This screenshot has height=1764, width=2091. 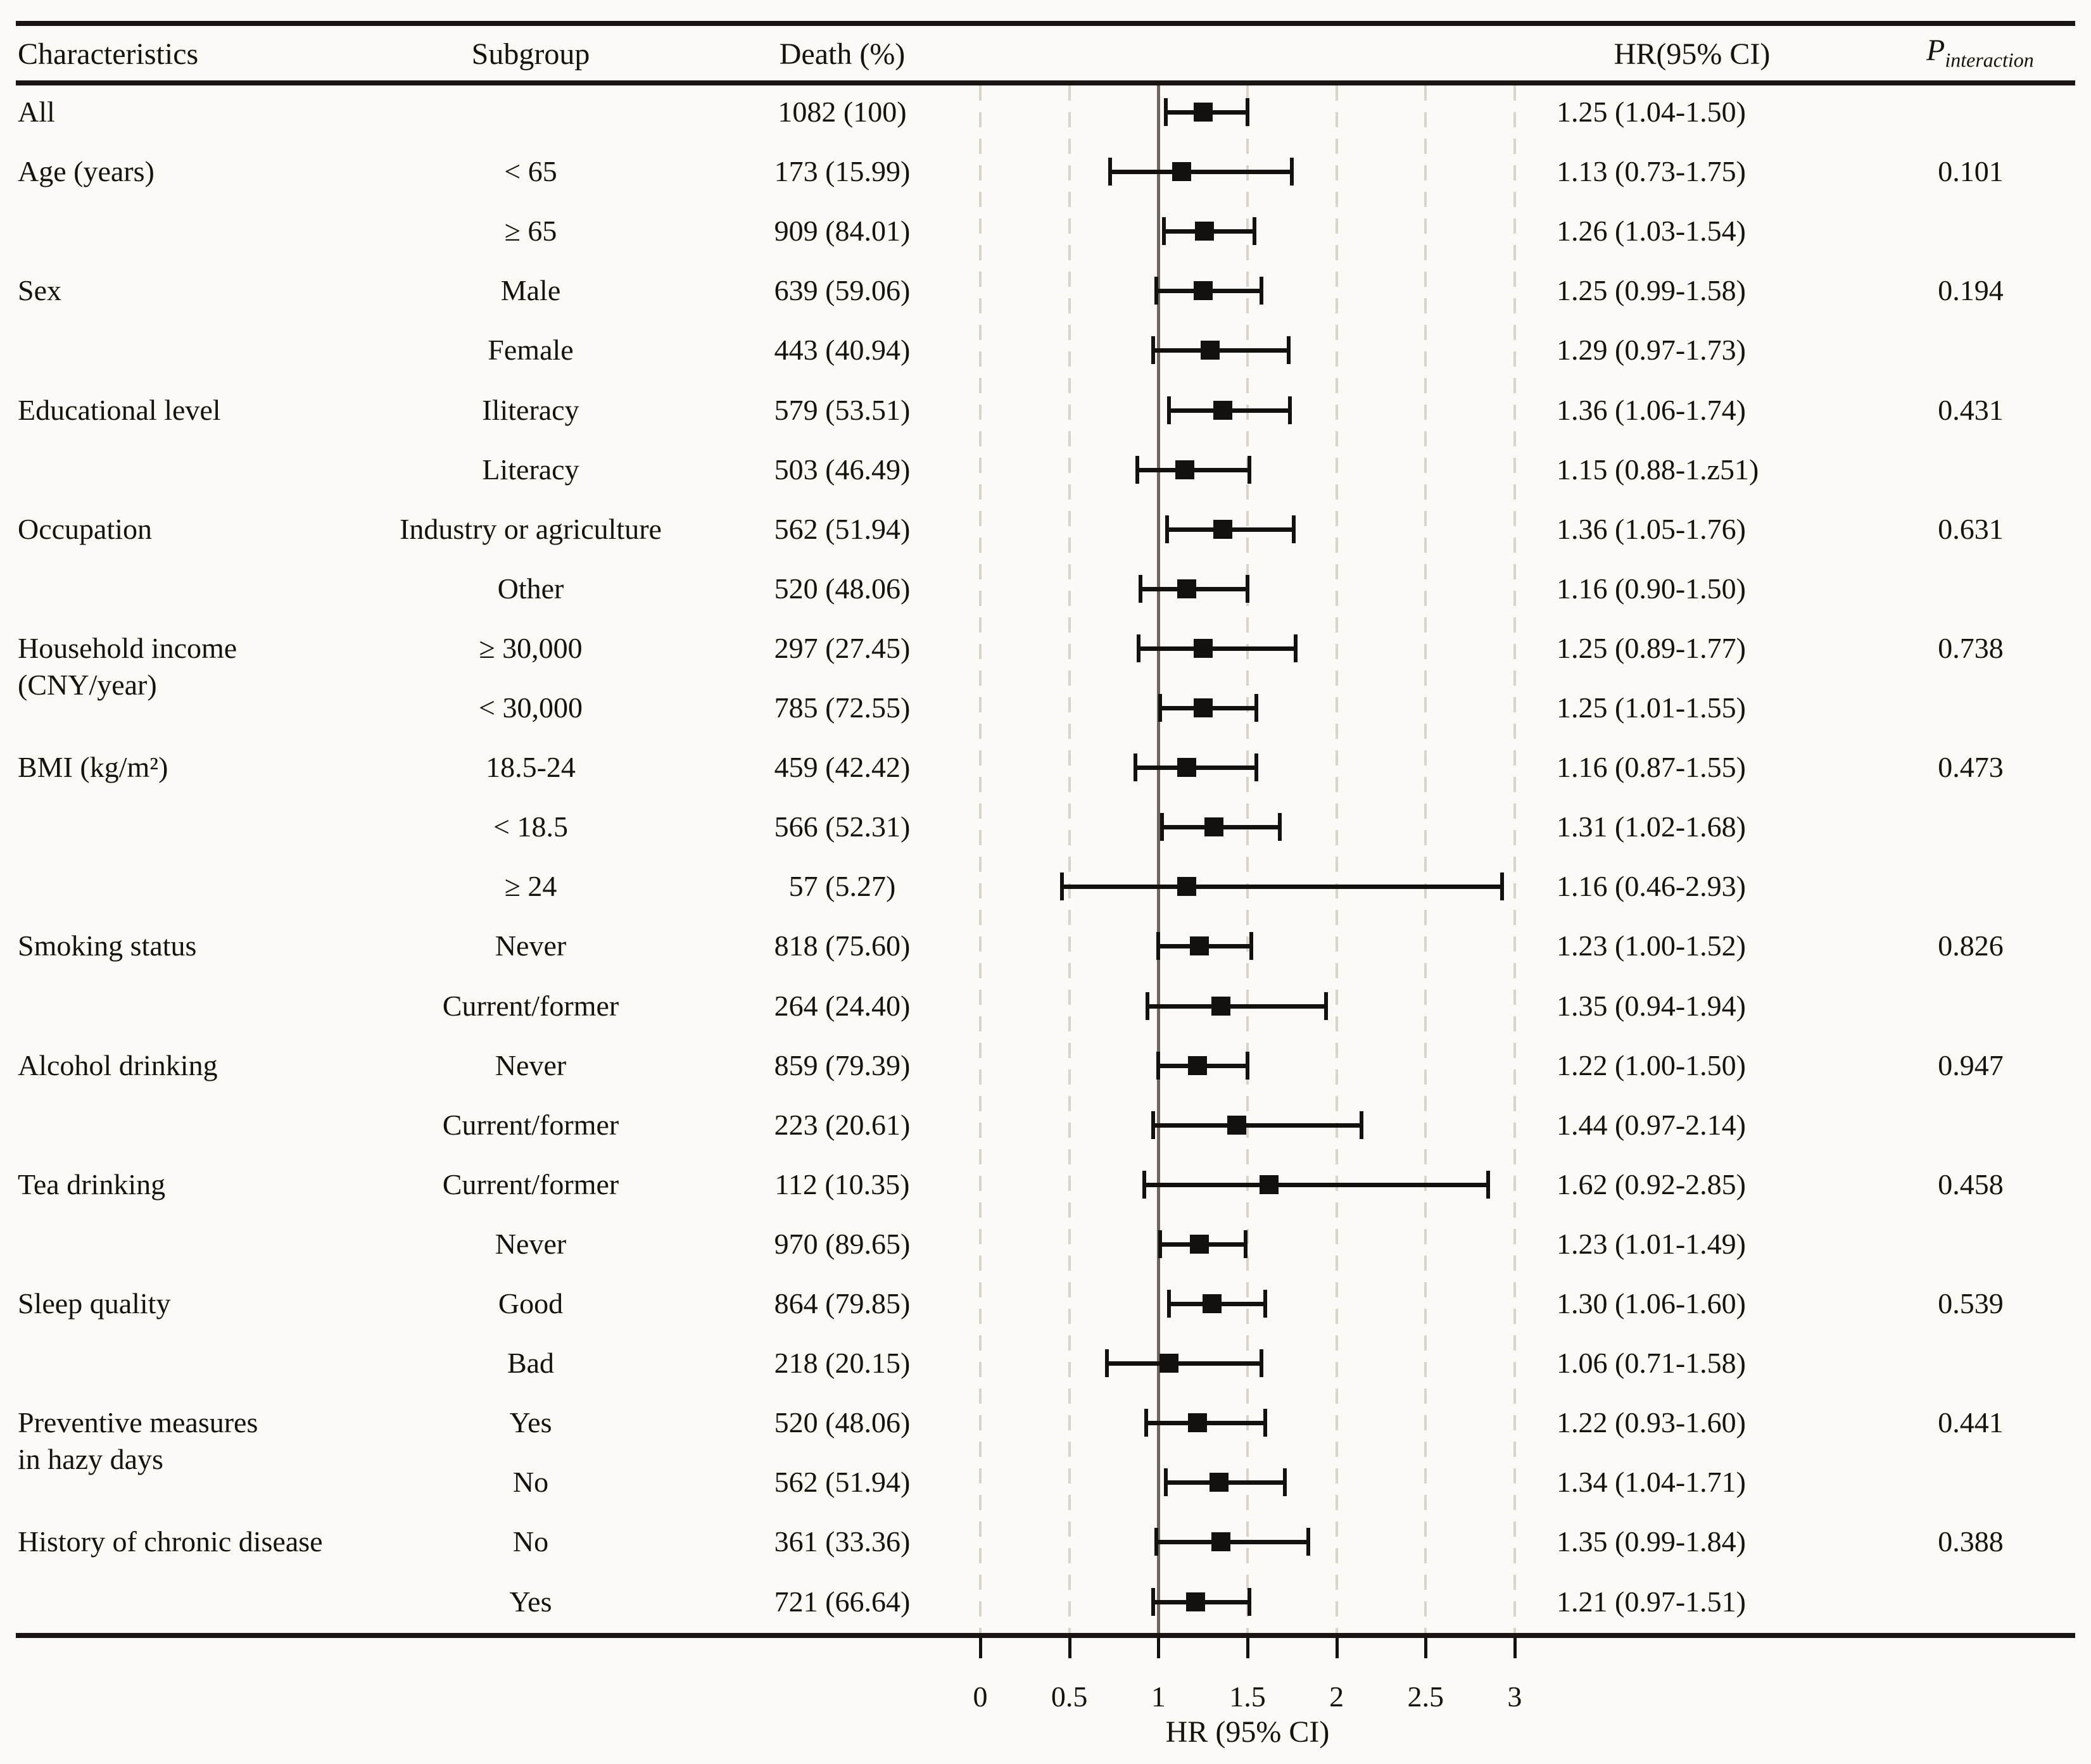 I want to click on row-p-interaction: 0.458, so click(x=1971, y=1184).